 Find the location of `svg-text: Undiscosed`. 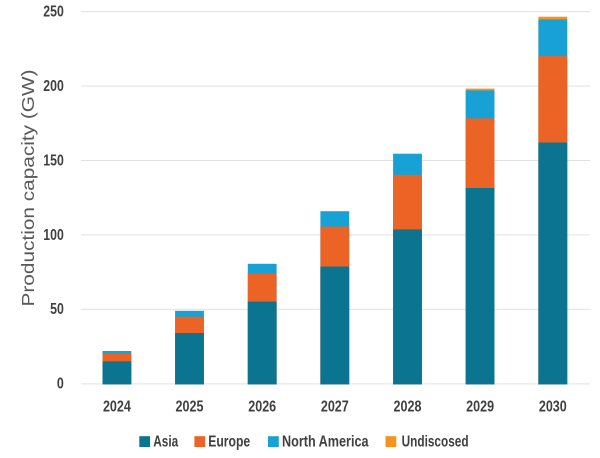

svg-text: Undiscosed is located at coordinates (435, 442).